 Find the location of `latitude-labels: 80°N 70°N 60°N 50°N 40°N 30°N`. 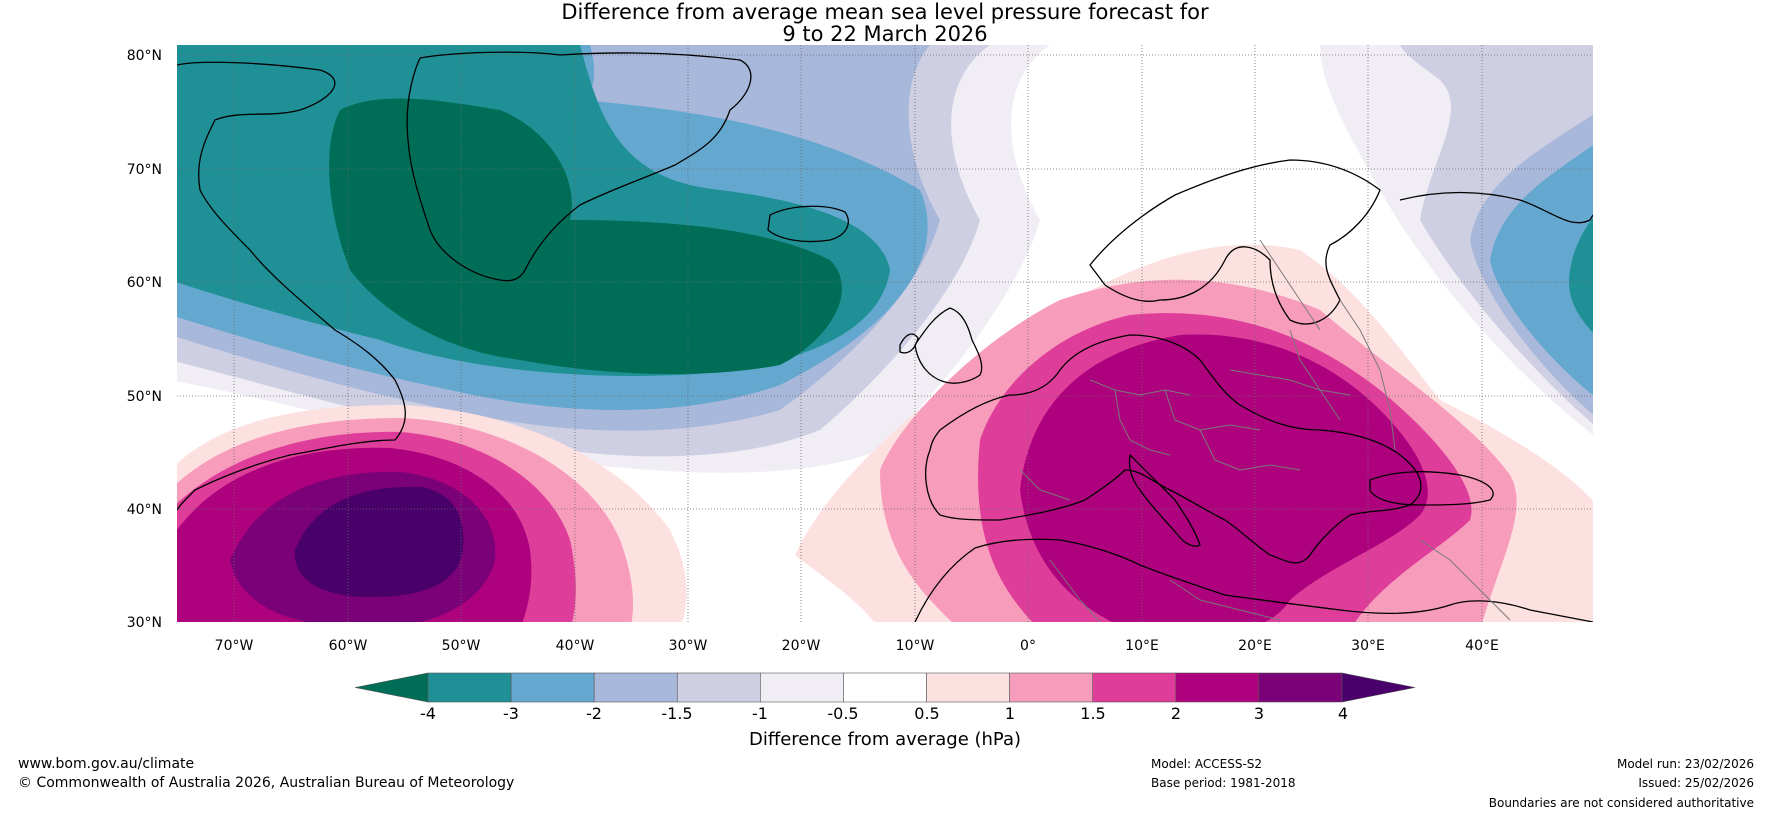

latitude-labels: 80°N 70°N 60°N 50°N 40°N 30°N is located at coordinates (144, 339).